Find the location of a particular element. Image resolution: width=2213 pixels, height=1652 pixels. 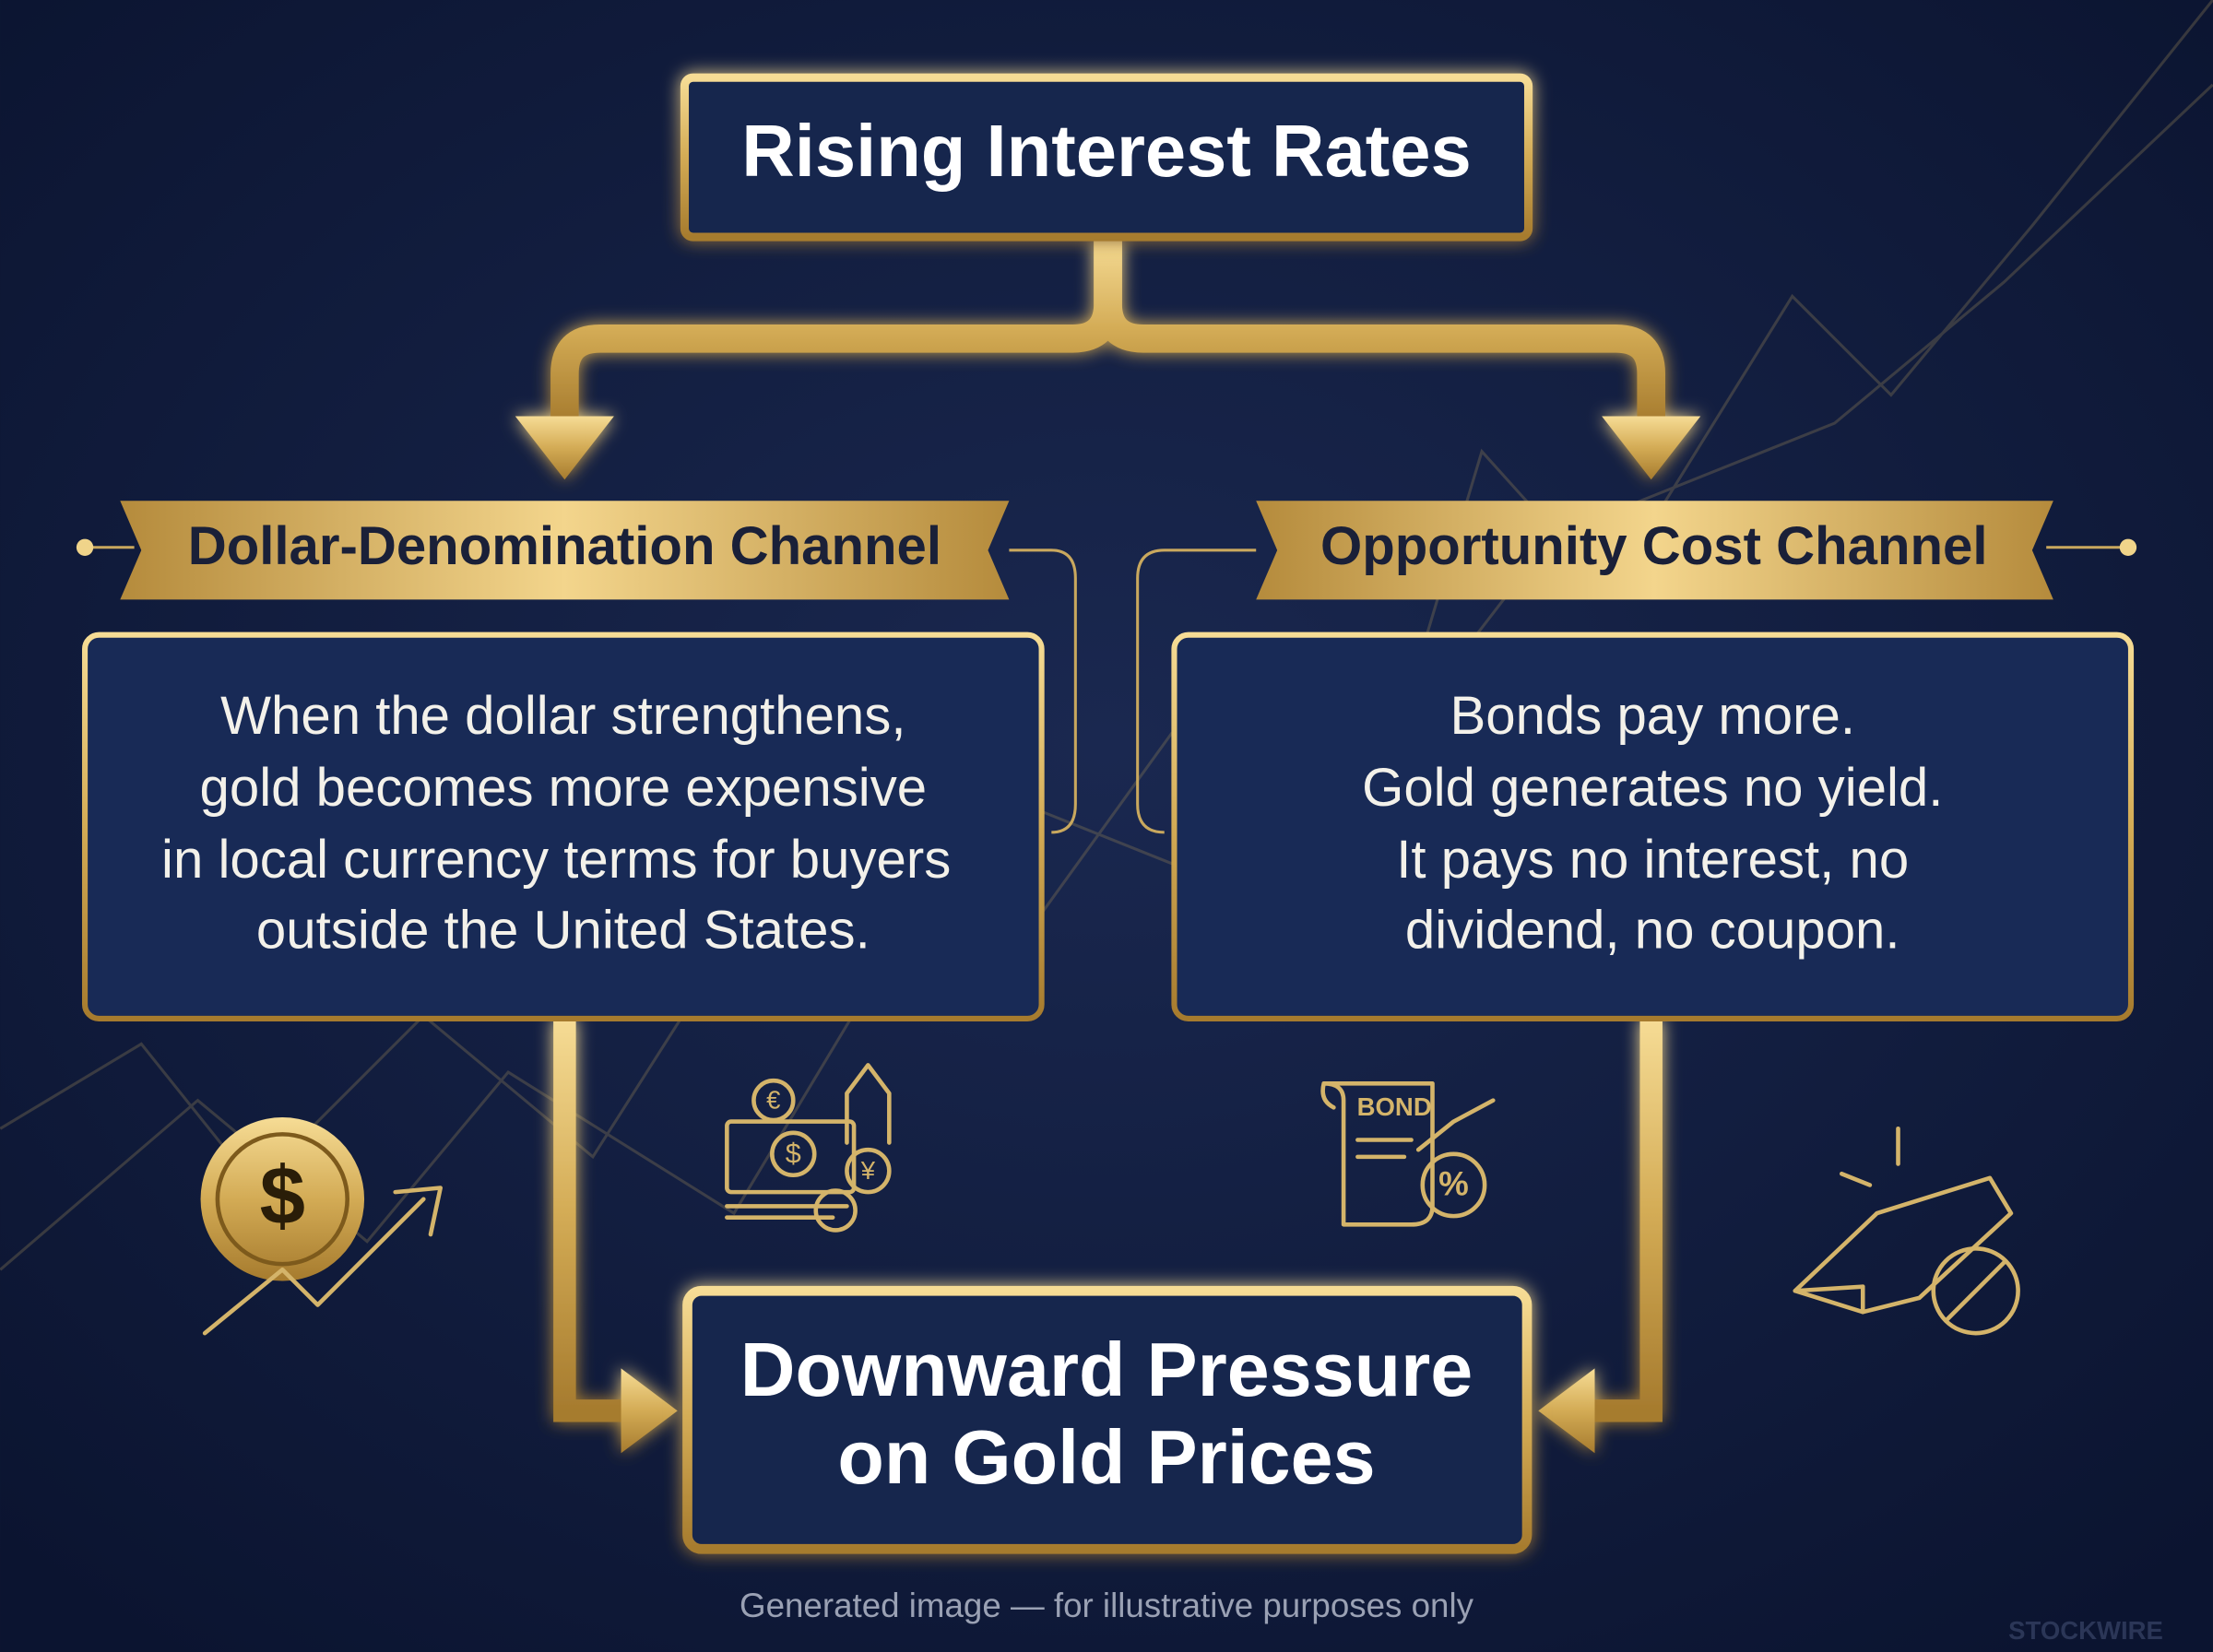

channel-label: Opportunity Cost Channel is located at coordinates (1653, 546).